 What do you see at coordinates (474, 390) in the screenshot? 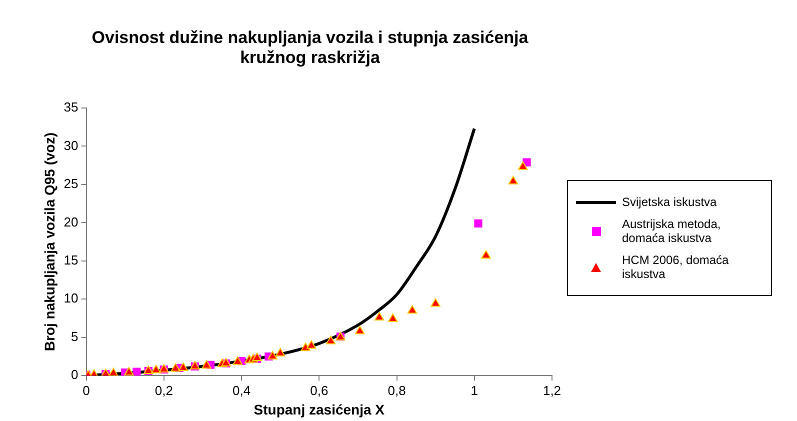
I see `x-tick-label: 1` at bounding box center [474, 390].